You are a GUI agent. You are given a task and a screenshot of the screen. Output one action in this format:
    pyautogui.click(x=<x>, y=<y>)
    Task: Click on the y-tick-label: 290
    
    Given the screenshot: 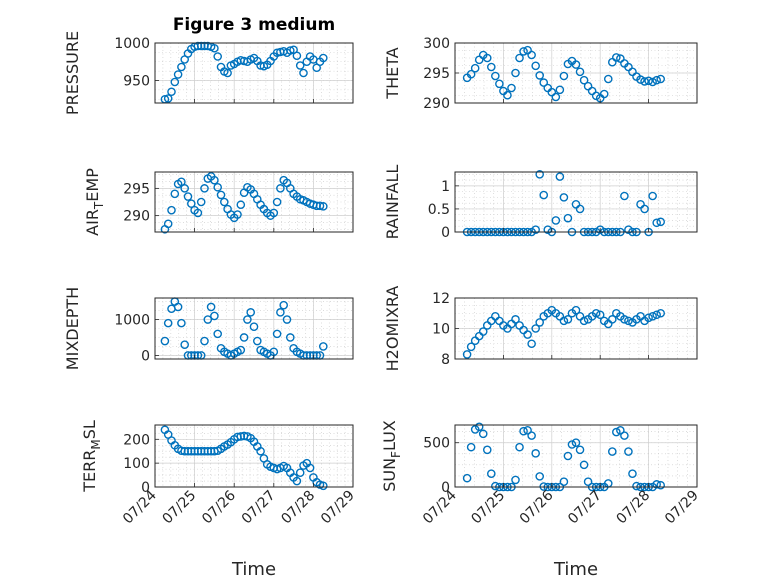 What is the action you would take?
    pyautogui.click(x=136, y=217)
    